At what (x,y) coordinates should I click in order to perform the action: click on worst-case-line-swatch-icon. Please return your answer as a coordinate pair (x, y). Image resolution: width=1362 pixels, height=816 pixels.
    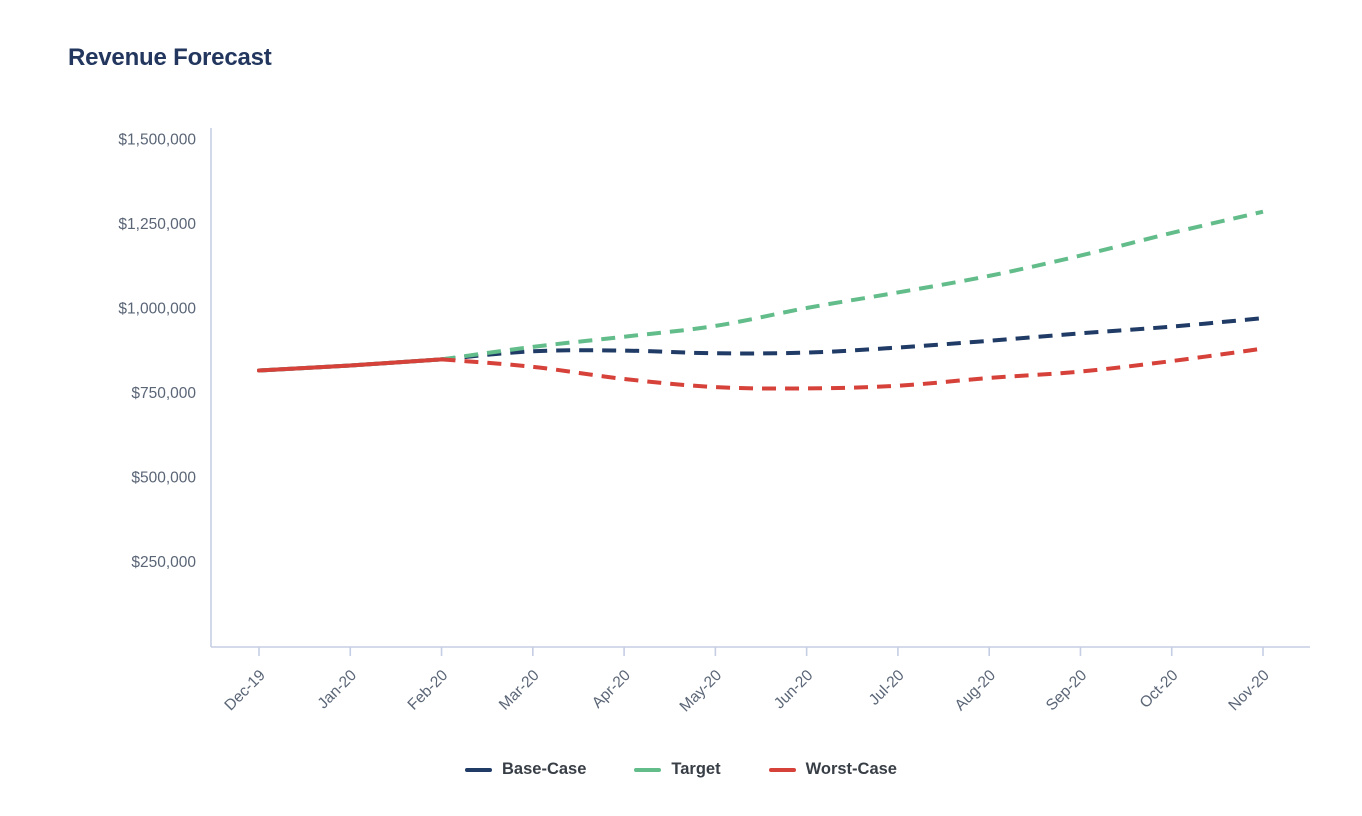
    Looking at the image, I should click on (782, 769).